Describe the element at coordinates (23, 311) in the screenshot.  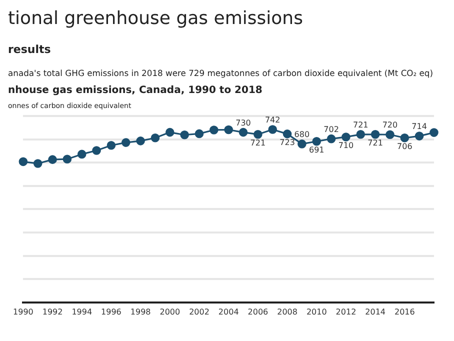
I see `x-tick-label: 1990` at that location.